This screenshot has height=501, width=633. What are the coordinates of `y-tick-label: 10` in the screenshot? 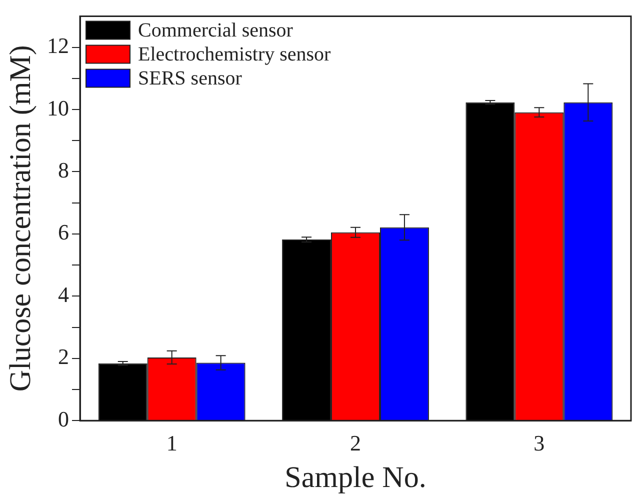 It's located at (58, 107).